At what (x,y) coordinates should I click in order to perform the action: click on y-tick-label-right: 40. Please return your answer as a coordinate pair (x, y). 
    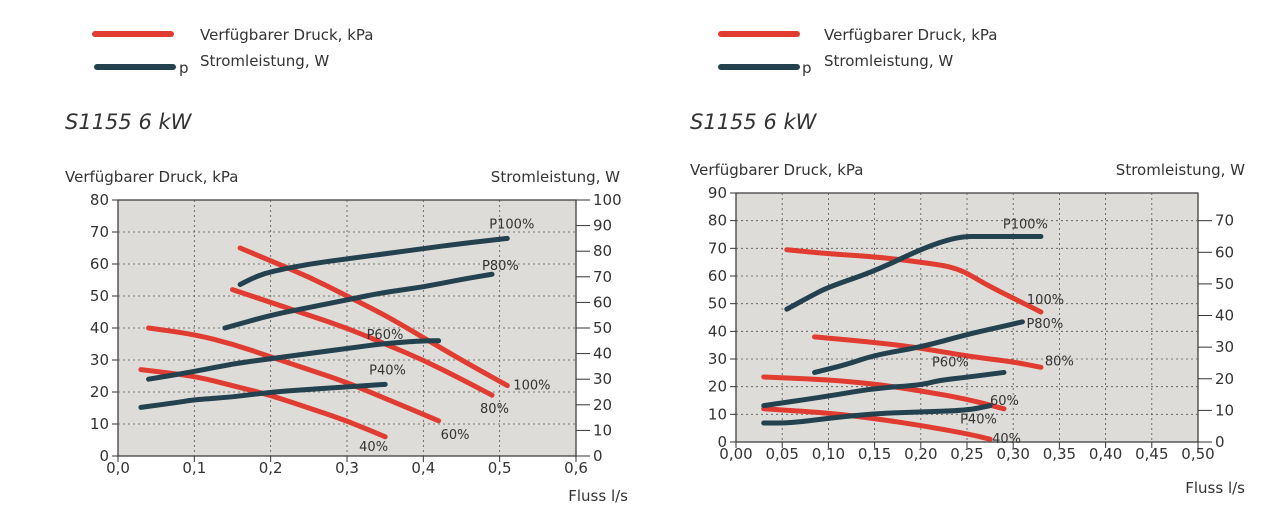
    Looking at the image, I should click on (1224, 316).